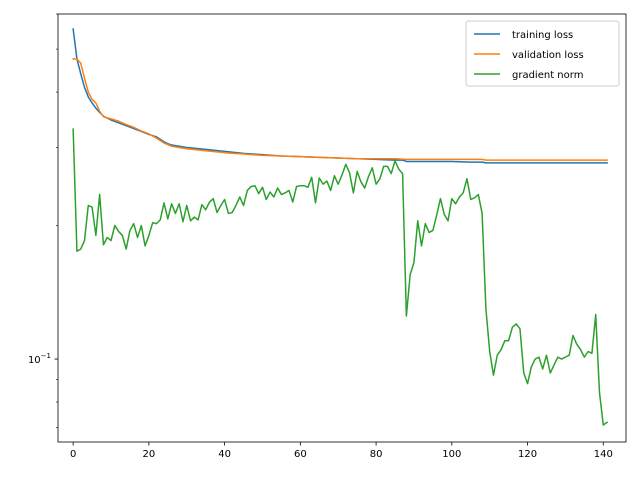 This screenshot has width=640, height=480. What do you see at coordinates (149, 454) in the screenshot?
I see `x-tick-label: 20` at bounding box center [149, 454].